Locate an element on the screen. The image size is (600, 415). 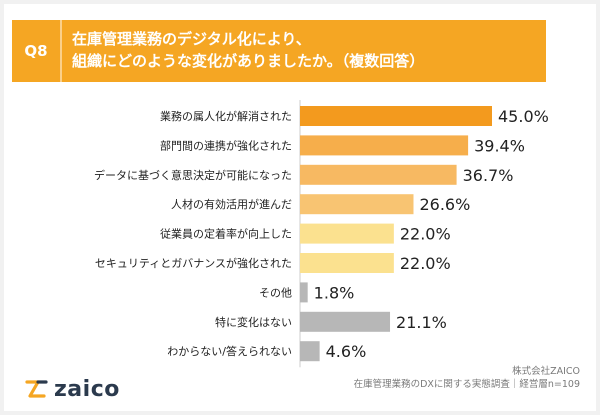
category-label: わからない/答えられない is located at coordinates (229, 351).